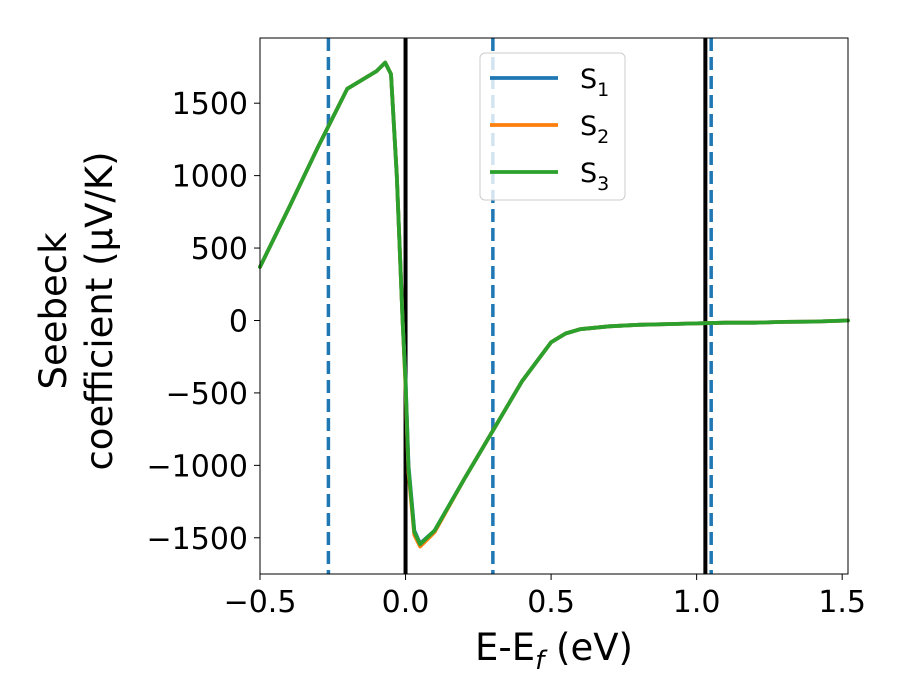 This screenshot has width=900, height=700. Describe the element at coordinates (203, 322) in the screenshot. I see `y-axis-ticks: −1500 −1000 −500 0 500 1000 1500` at that location.